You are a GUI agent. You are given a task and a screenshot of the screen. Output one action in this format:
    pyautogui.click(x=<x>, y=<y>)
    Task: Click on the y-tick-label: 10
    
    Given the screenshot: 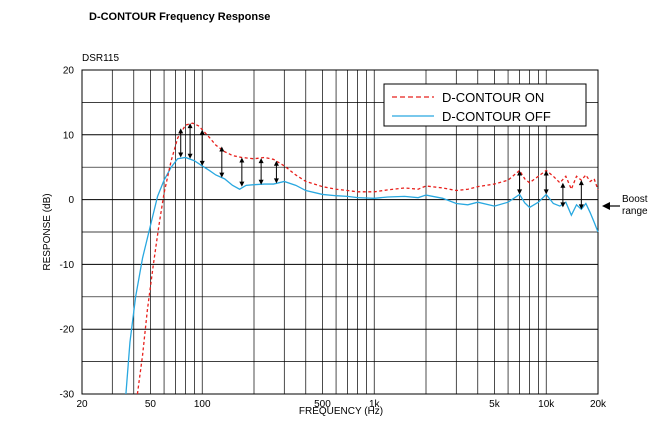 What is the action you would take?
    pyautogui.click(x=69, y=135)
    